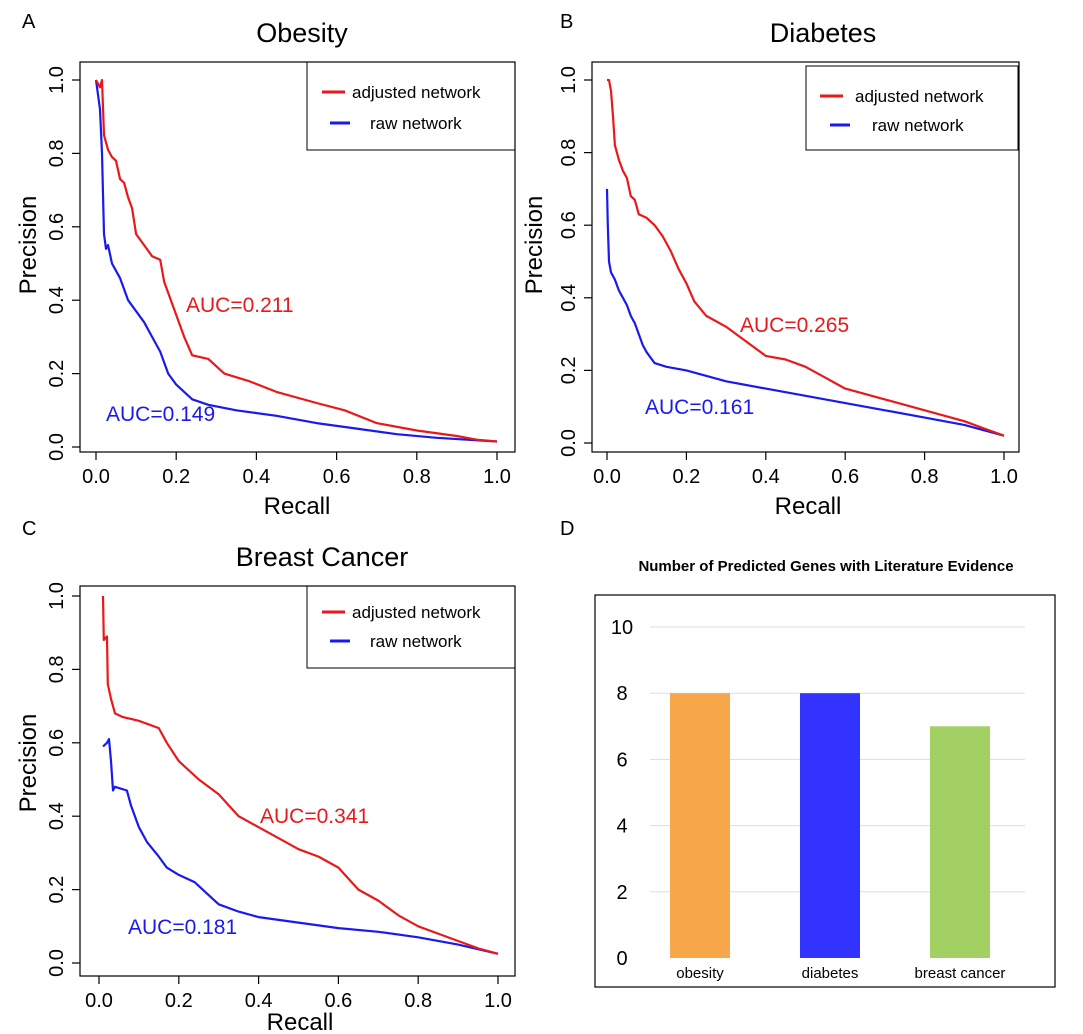 The image size is (1083, 1034). What do you see at coordinates (960, 973) in the screenshot?
I see `category-label: breast cancer` at bounding box center [960, 973].